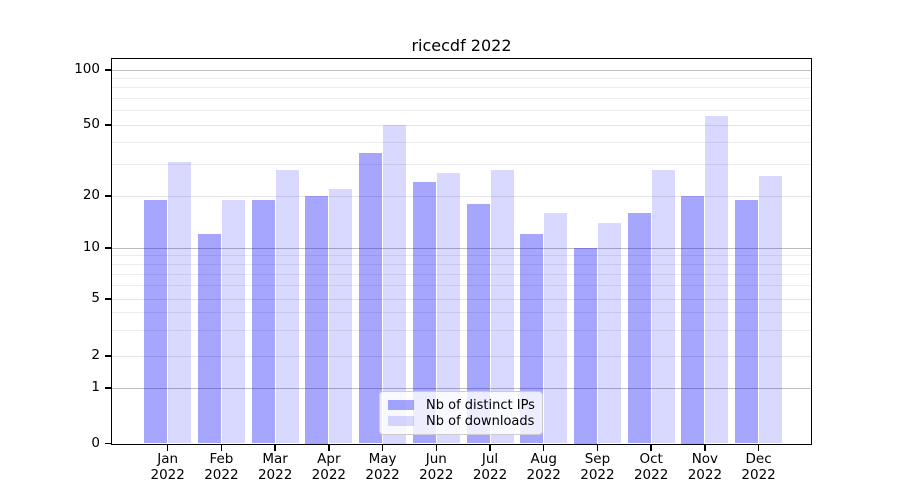 Image resolution: width=900 pixels, height=500 pixels. What do you see at coordinates (490, 467) in the screenshot?
I see `x-axis-tick-label: Jul 2022` at bounding box center [490, 467].